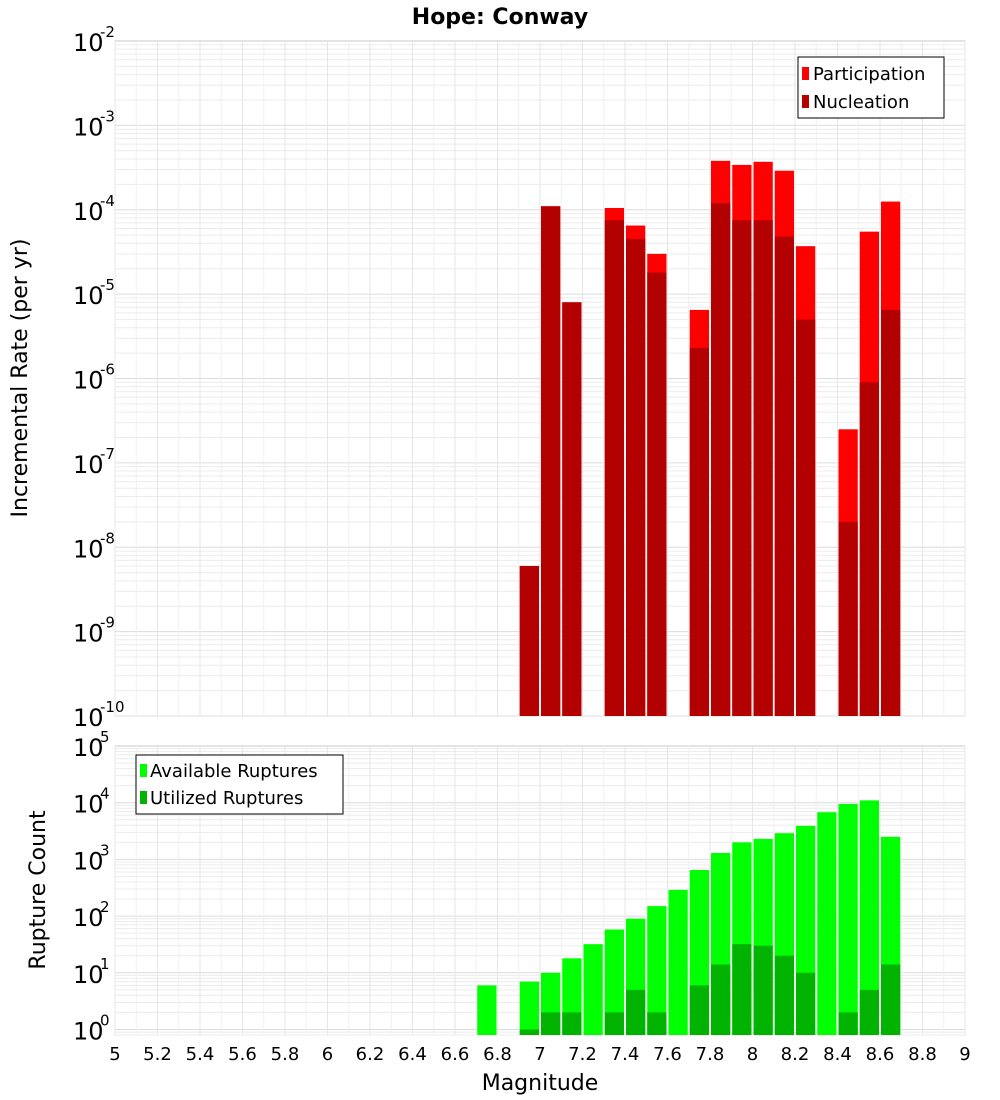 The image size is (1000, 1100). What do you see at coordinates (540, 1083) in the screenshot?
I see `x-axis-label: Magnitude` at bounding box center [540, 1083].